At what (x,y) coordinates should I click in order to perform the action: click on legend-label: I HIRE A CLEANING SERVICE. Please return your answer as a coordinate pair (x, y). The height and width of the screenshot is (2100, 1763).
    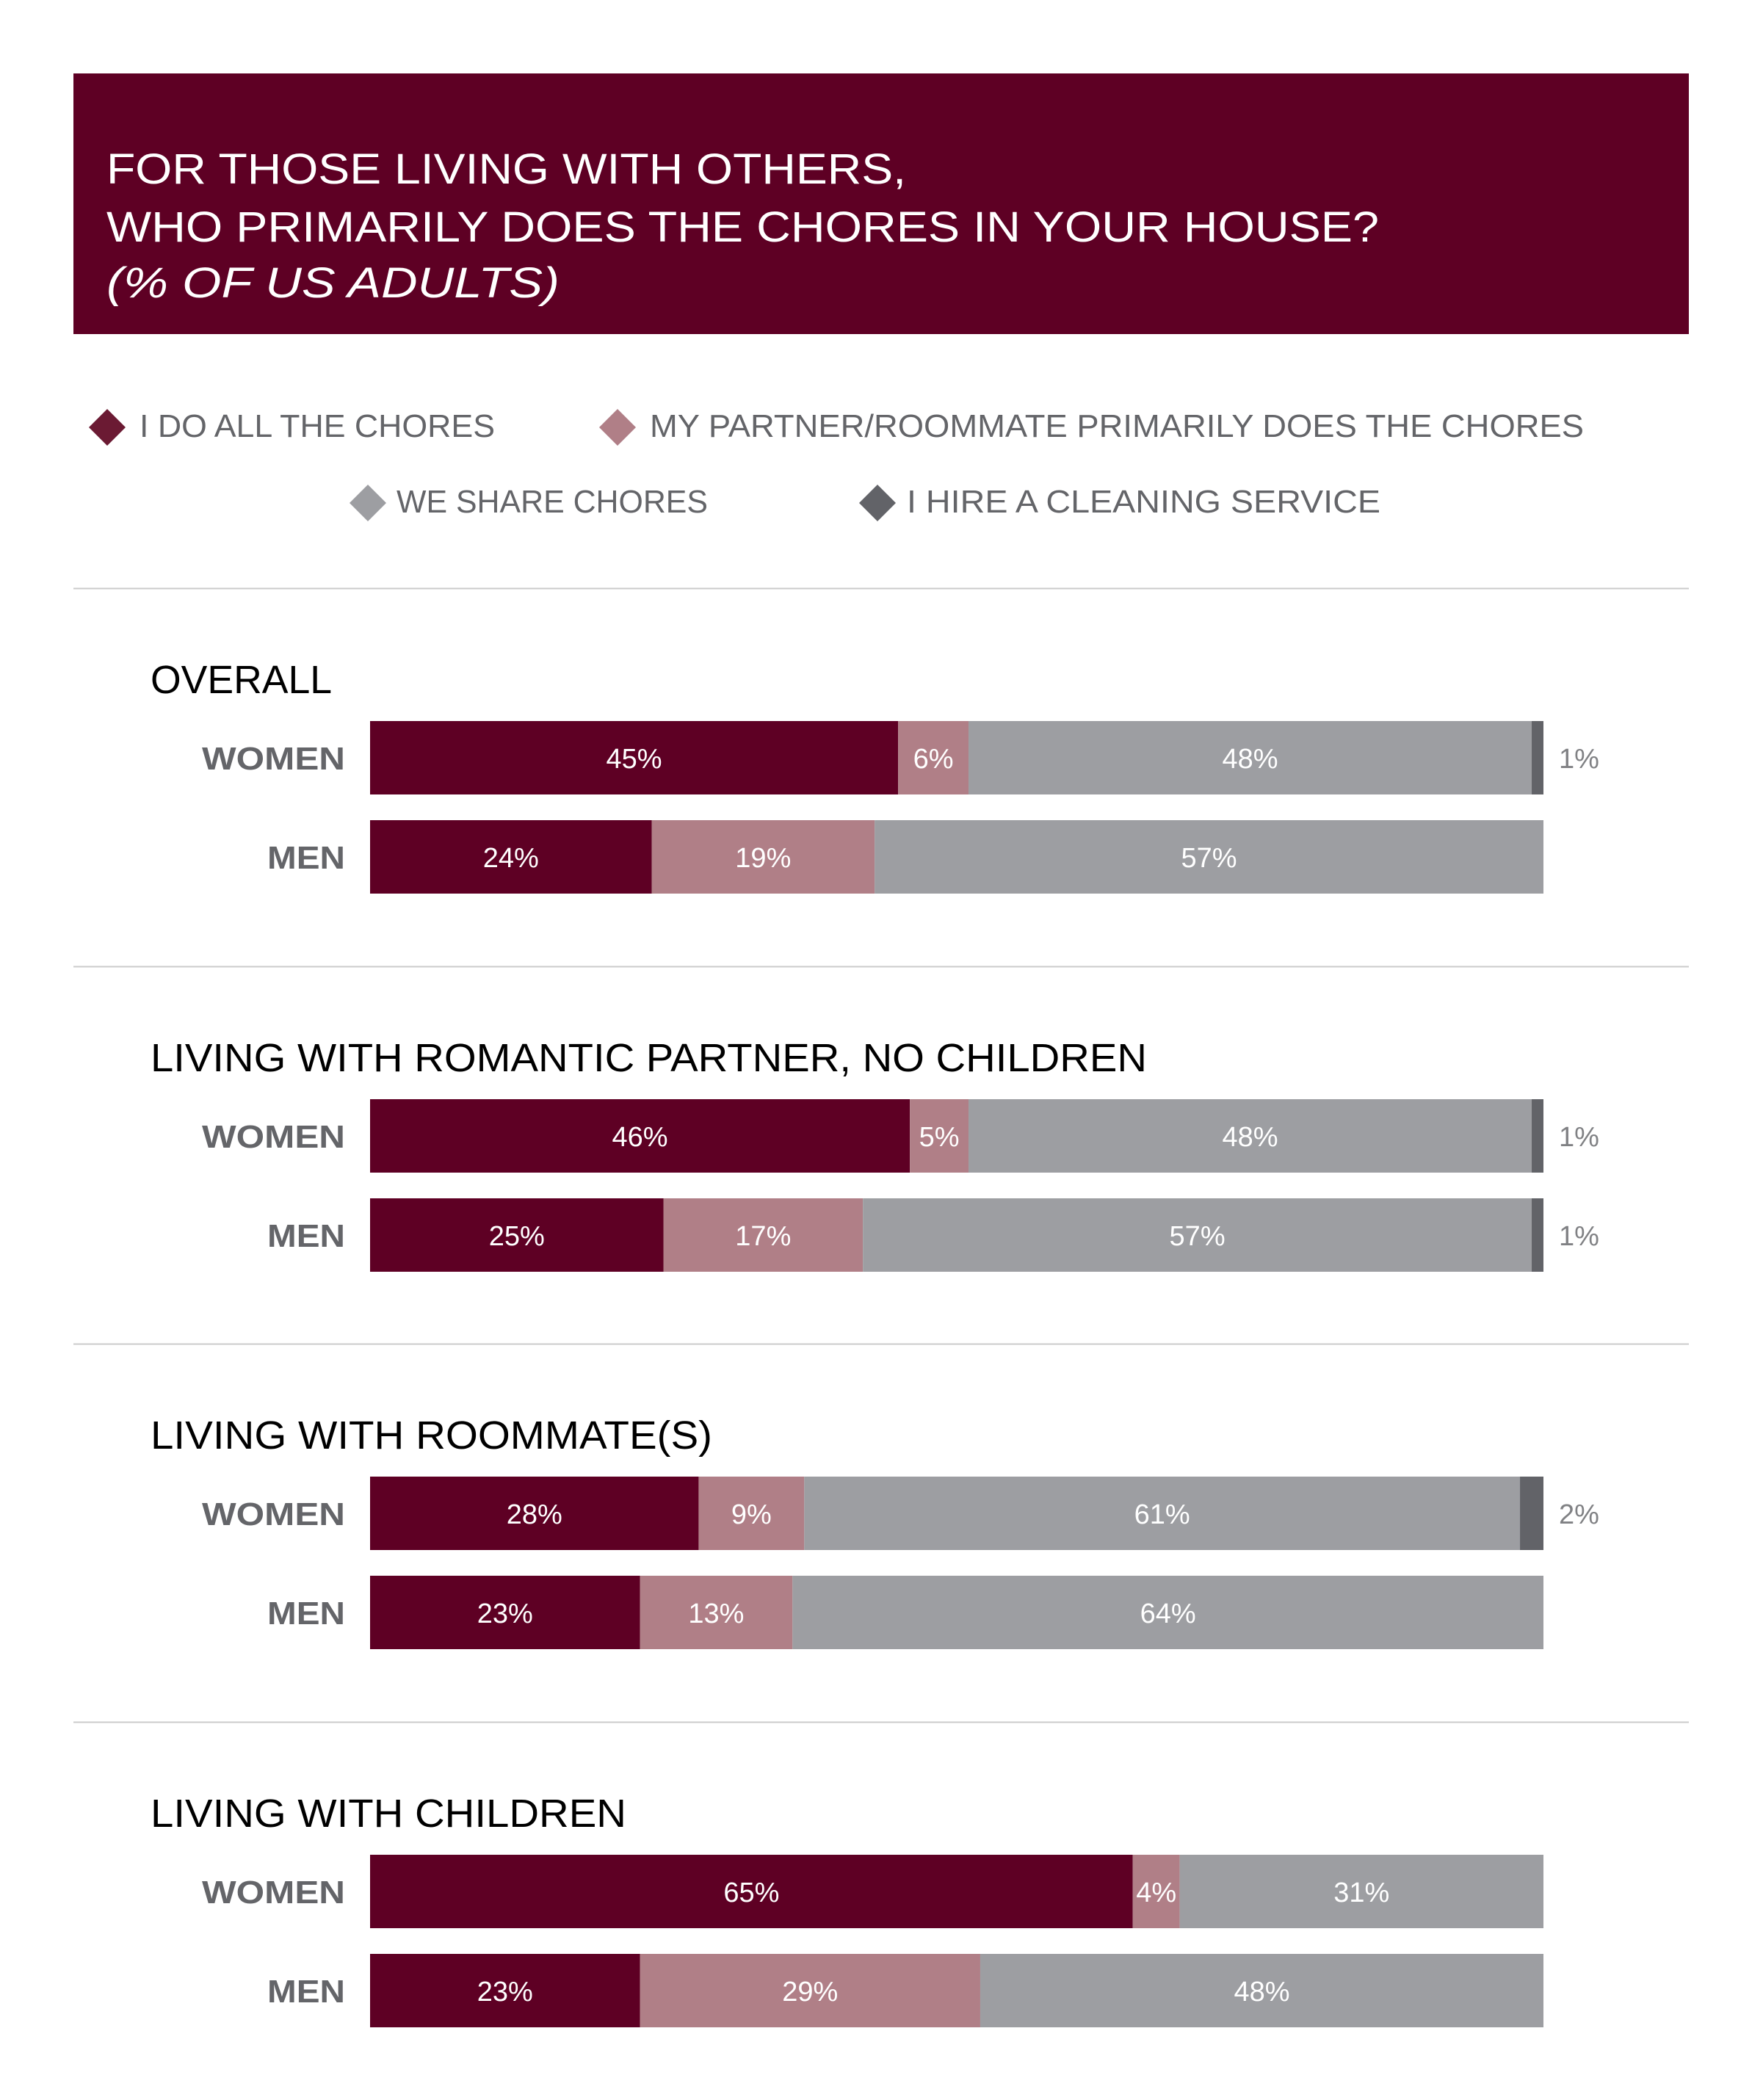
    Looking at the image, I should click on (1143, 502).